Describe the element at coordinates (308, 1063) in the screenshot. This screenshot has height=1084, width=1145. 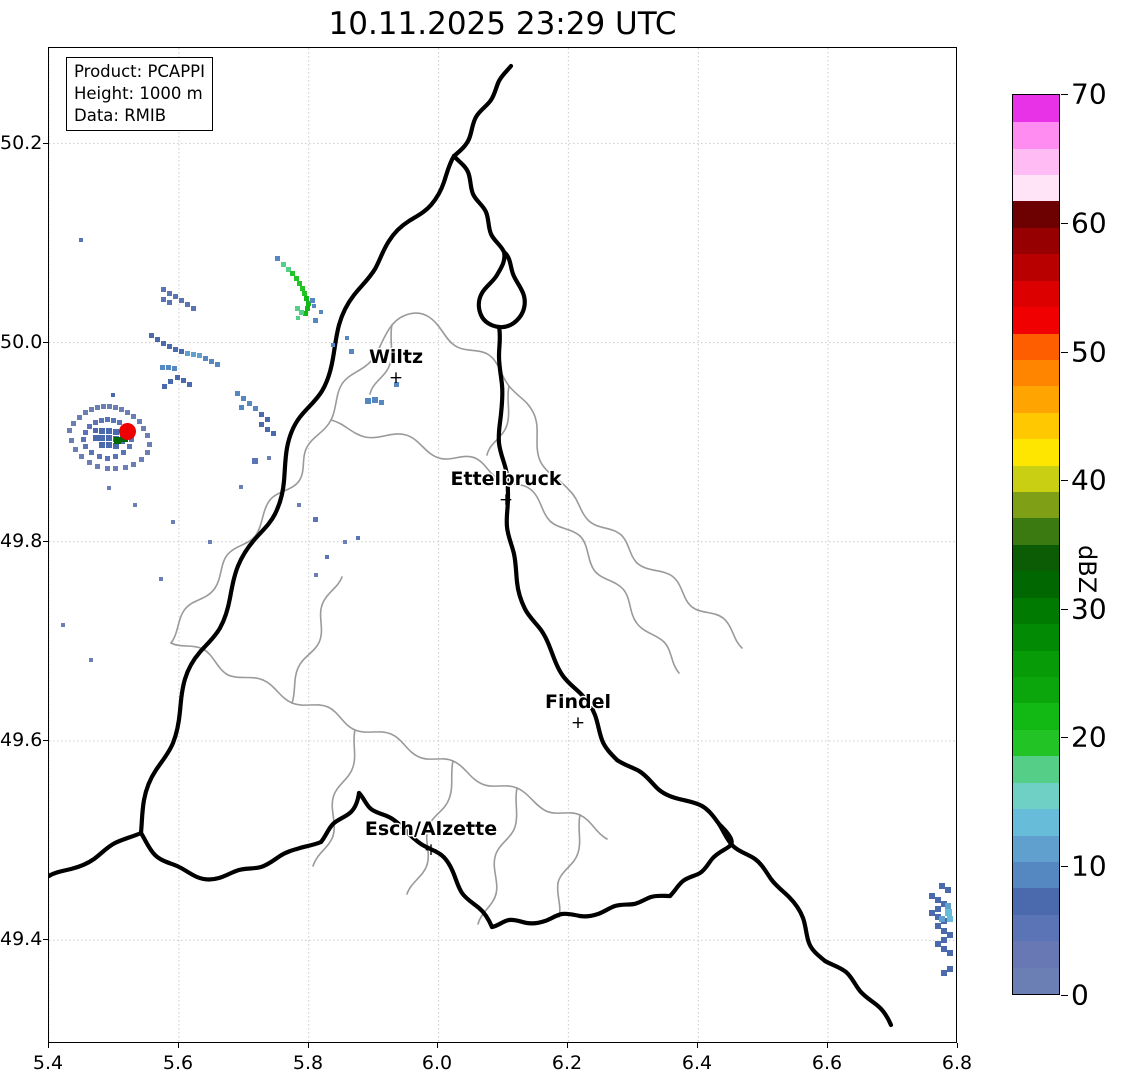
I see `xticklabel-2: 5.8` at that location.